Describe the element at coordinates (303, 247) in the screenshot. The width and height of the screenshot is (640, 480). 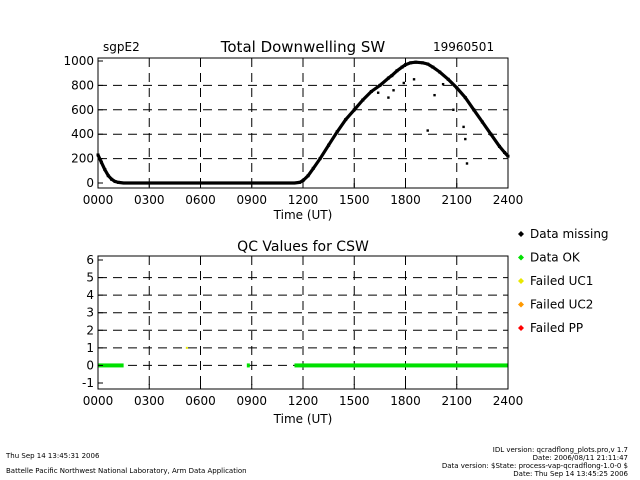
I see `qc-chart-title: QC Values for CSW` at that location.